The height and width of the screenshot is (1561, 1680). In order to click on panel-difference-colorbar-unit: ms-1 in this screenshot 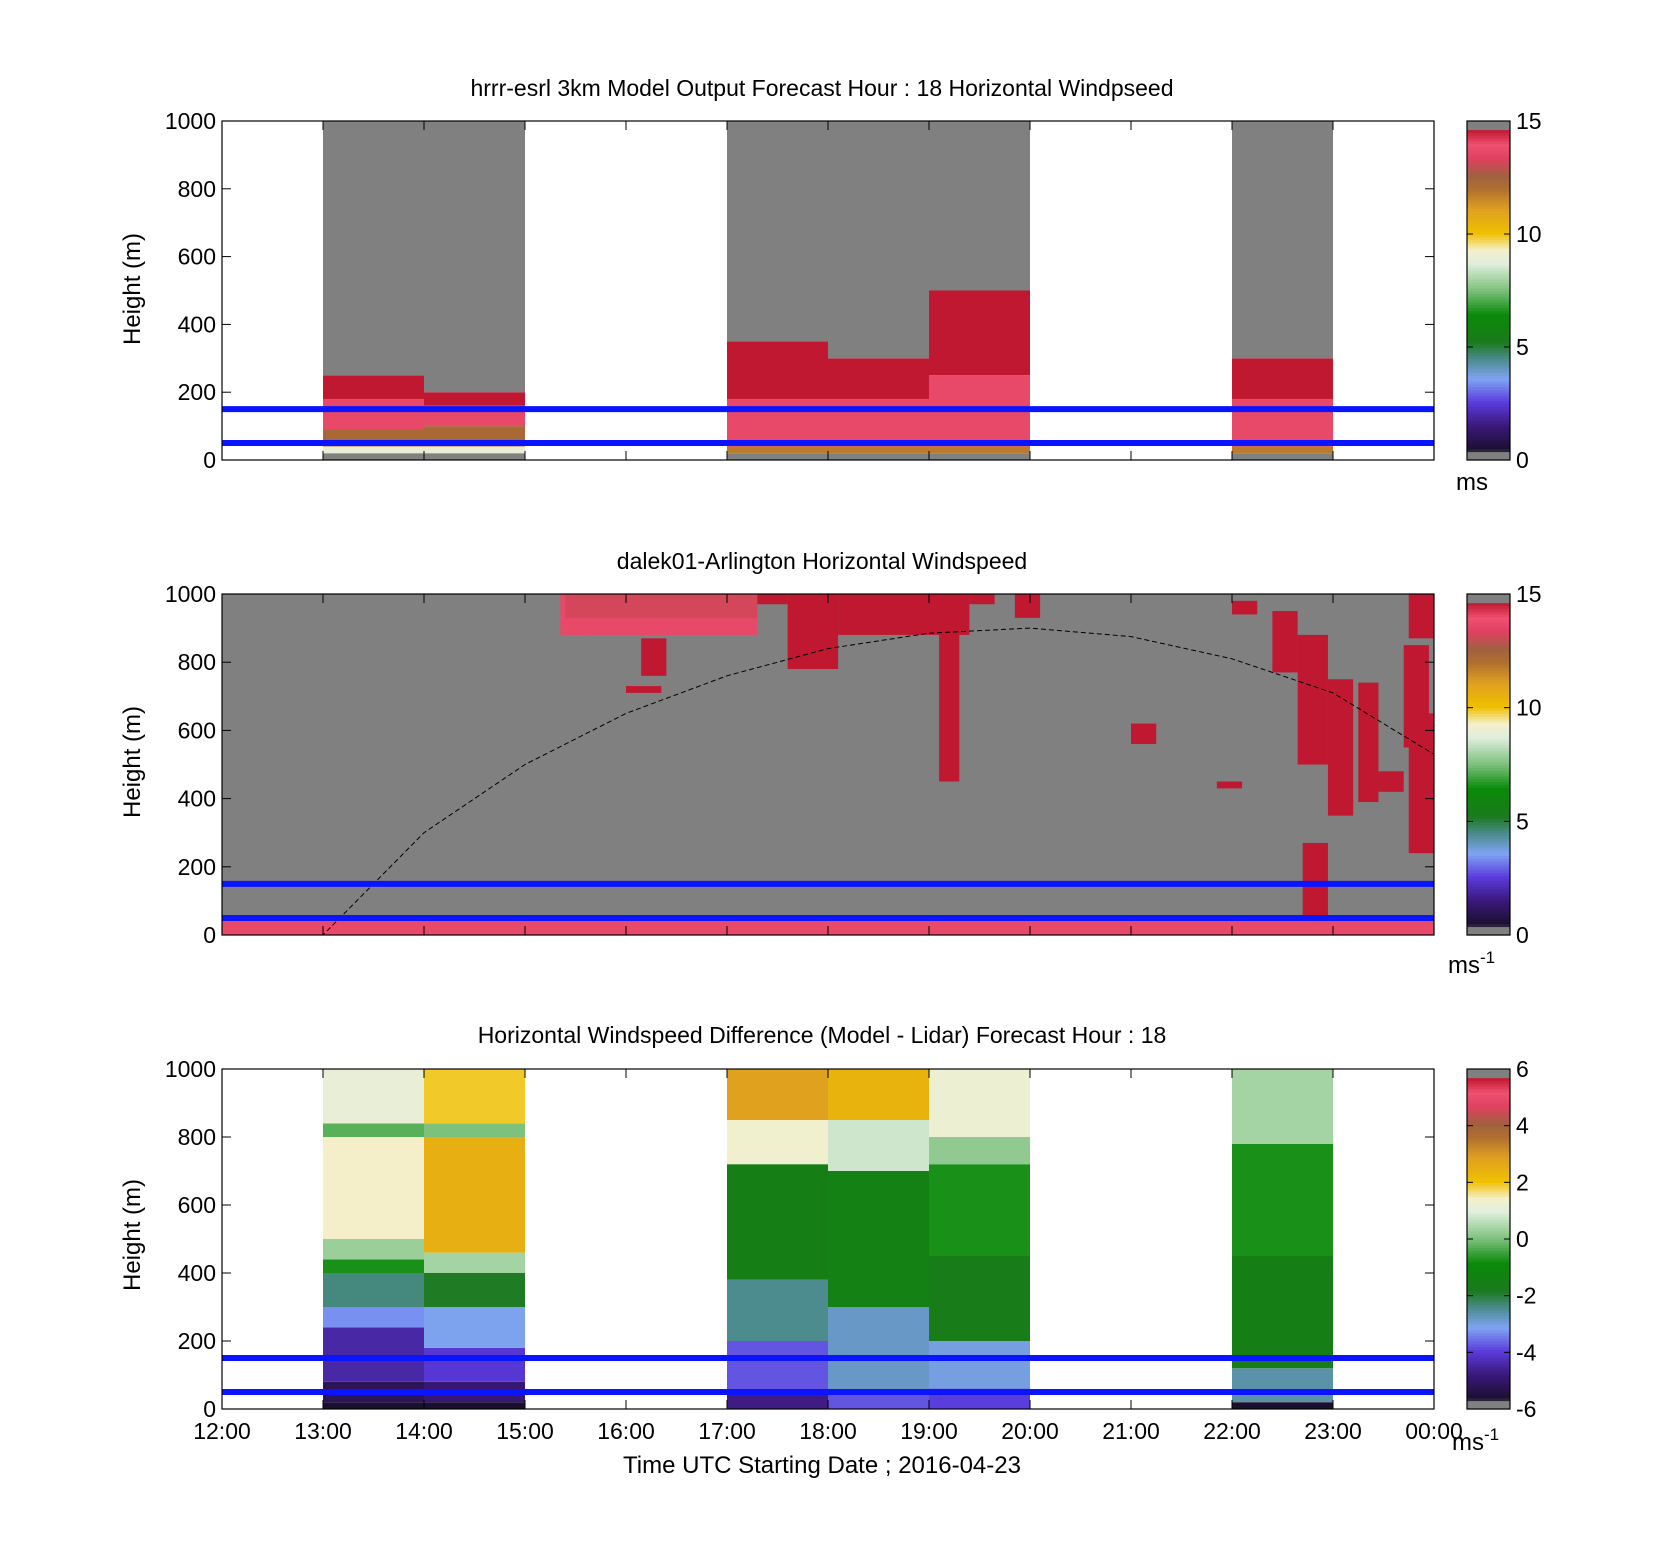, I will do `click(1475, 1440)`.